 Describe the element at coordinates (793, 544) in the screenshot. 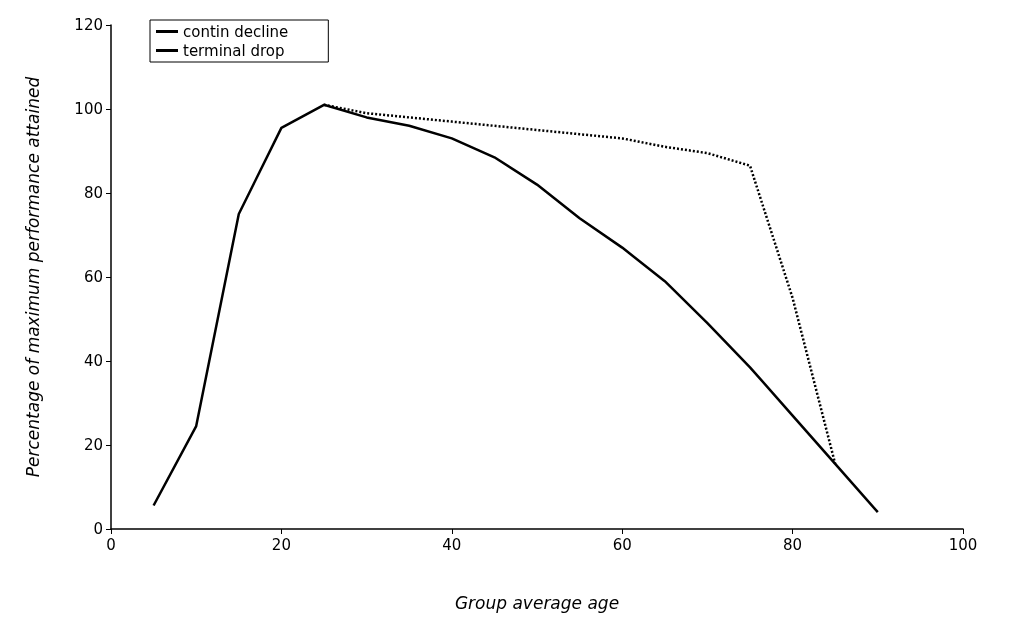

I see `x-tick-label: 80` at that location.